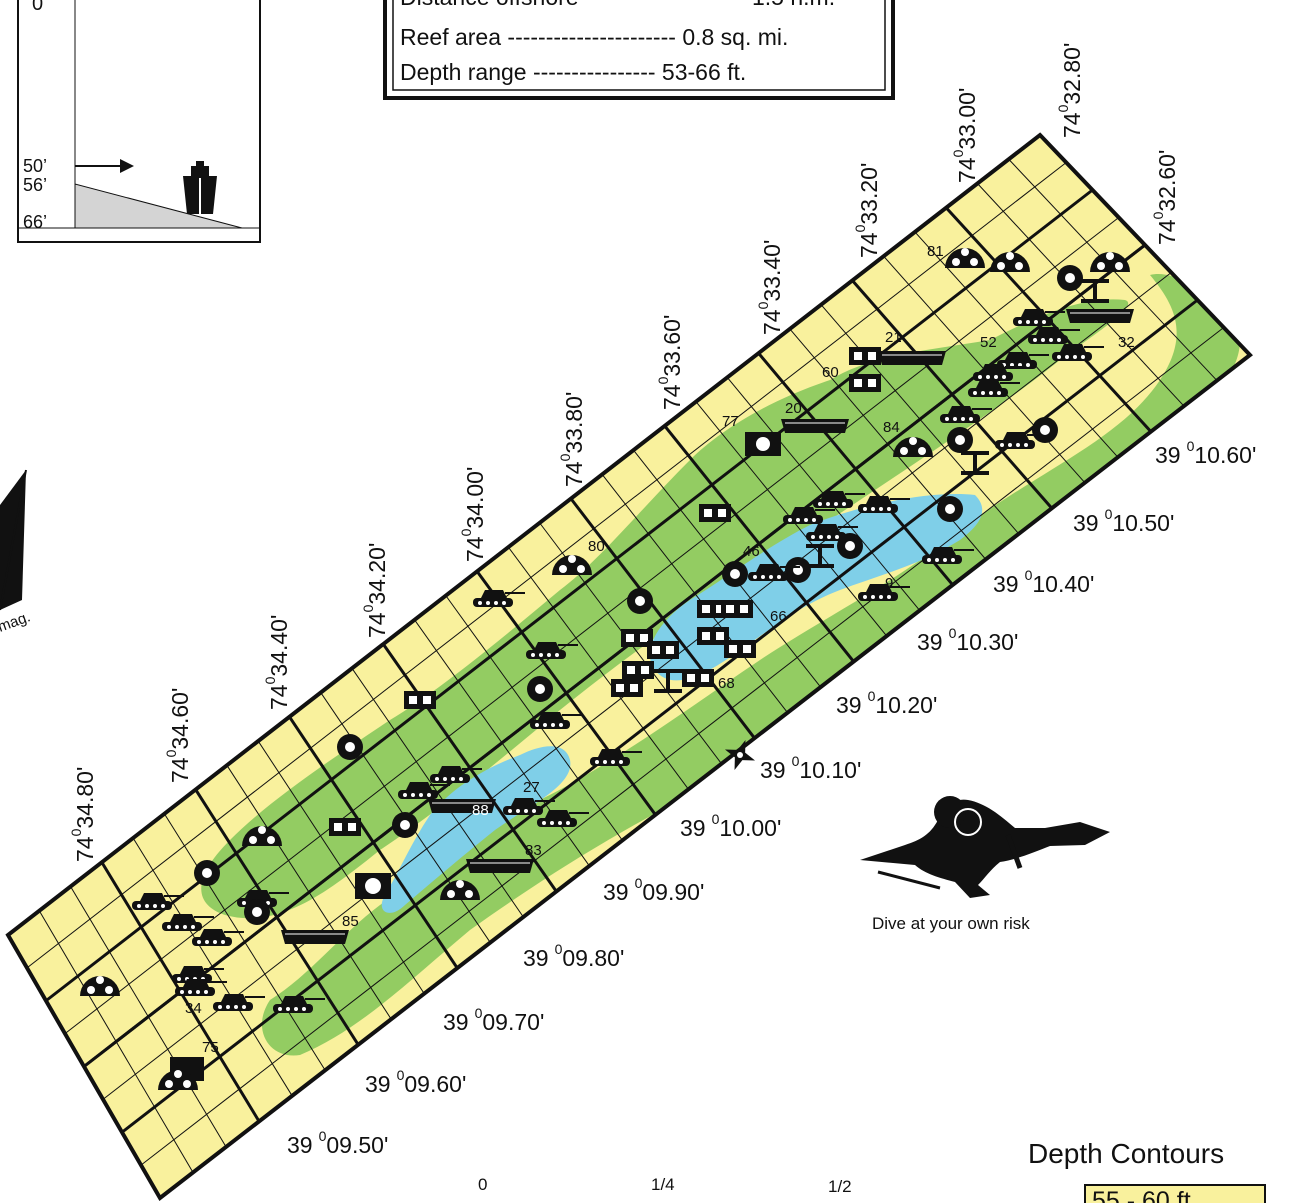 This screenshot has height=1203, width=1293. Describe the element at coordinates (37, 7) in the screenshot. I see `surface-depth-label: 0` at that location.